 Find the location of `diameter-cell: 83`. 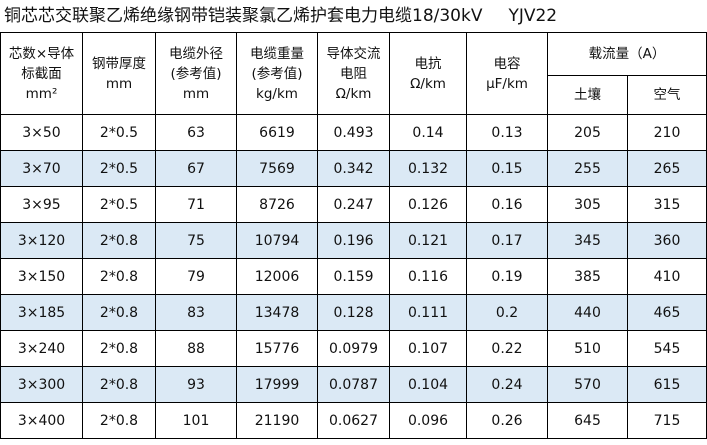

diameter-cell: 83 is located at coordinates (196, 312).